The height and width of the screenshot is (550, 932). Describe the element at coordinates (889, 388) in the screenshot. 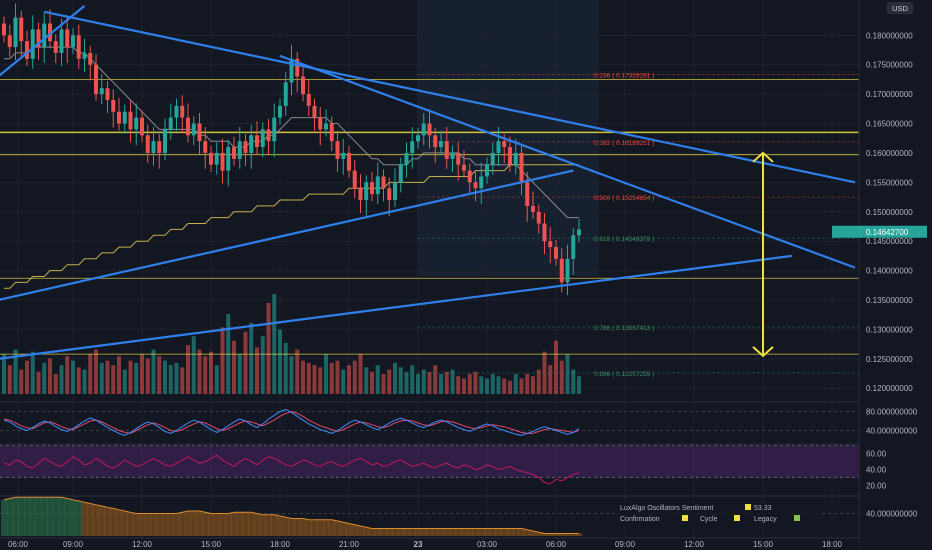

I see `price-tick-label: 0.120000000` at that location.